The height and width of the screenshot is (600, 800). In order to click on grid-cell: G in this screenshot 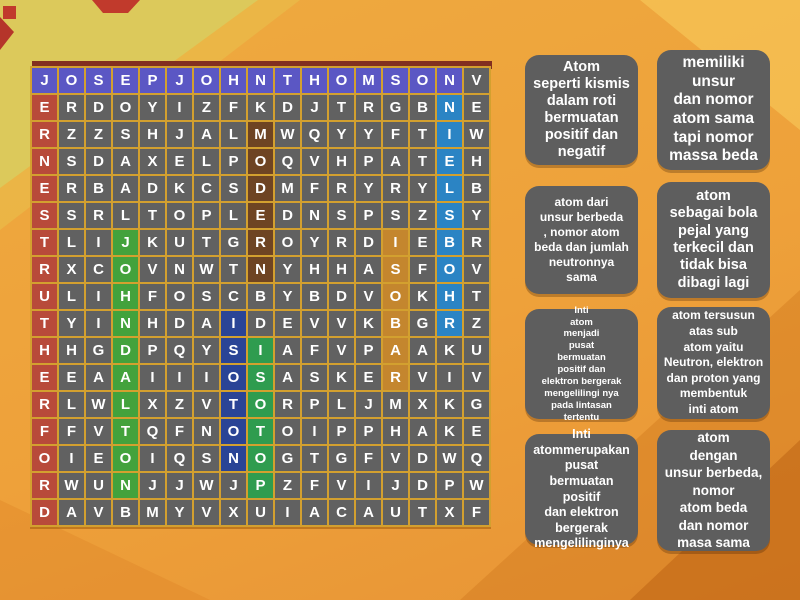, I will do `click(287, 458)`.